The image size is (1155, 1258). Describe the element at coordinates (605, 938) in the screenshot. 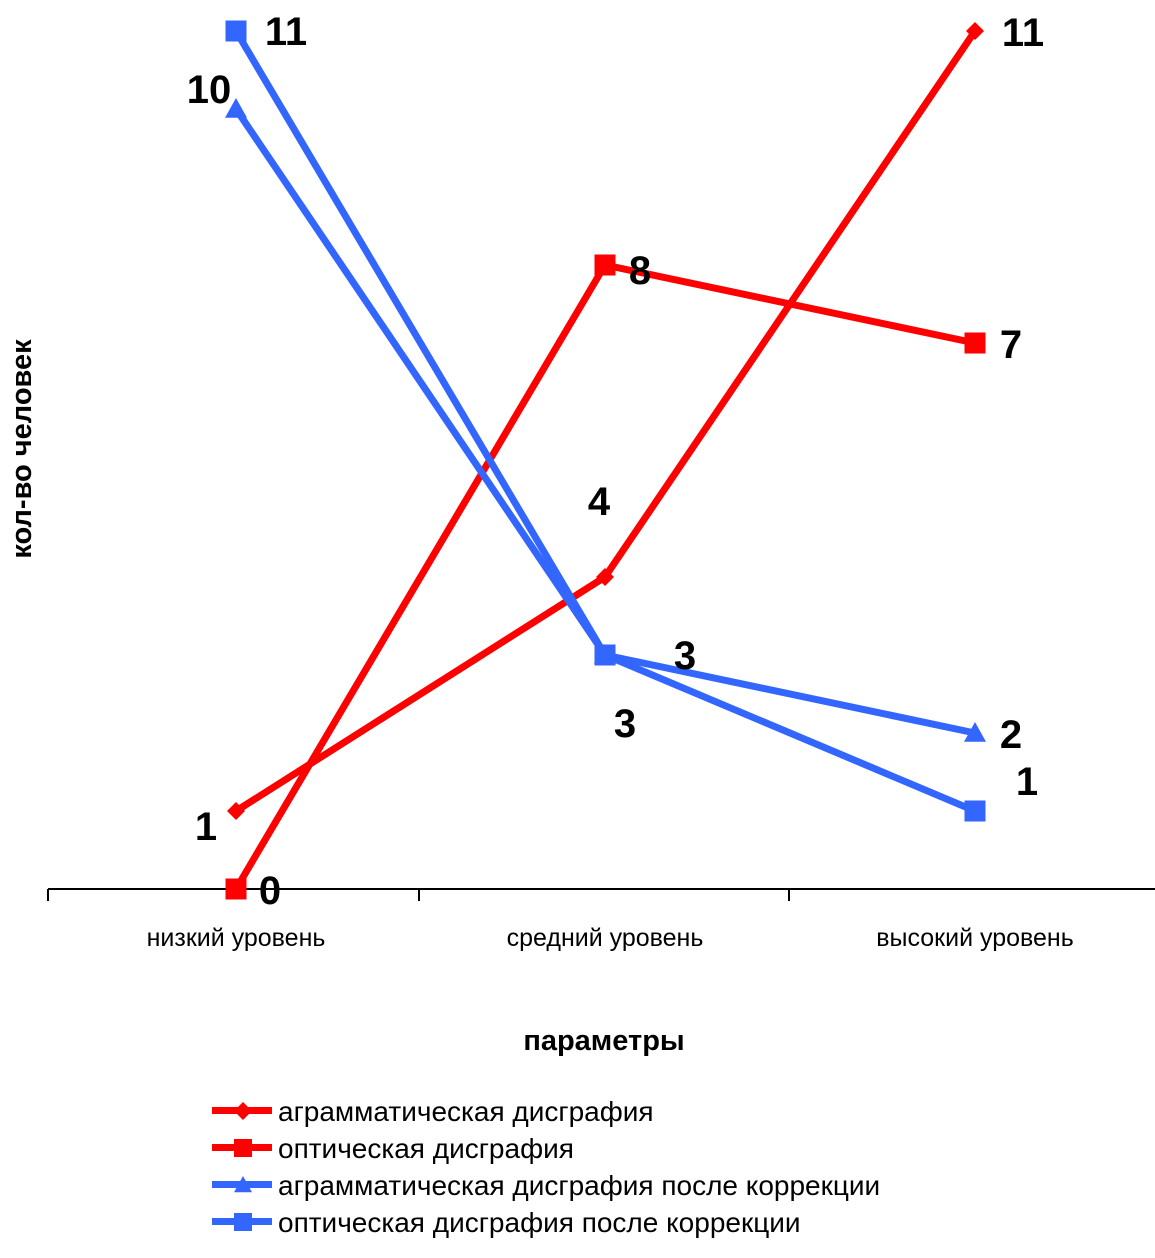

I see `x-tick-label: средний уровень` at that location.